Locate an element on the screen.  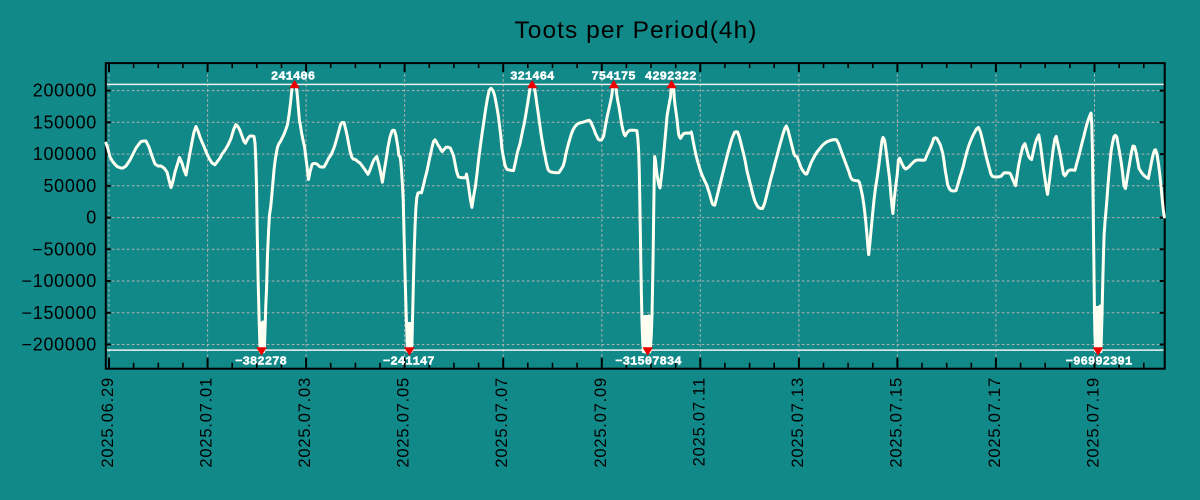
svg-text: 2025.07.07 is located at coordinates (502, 422).